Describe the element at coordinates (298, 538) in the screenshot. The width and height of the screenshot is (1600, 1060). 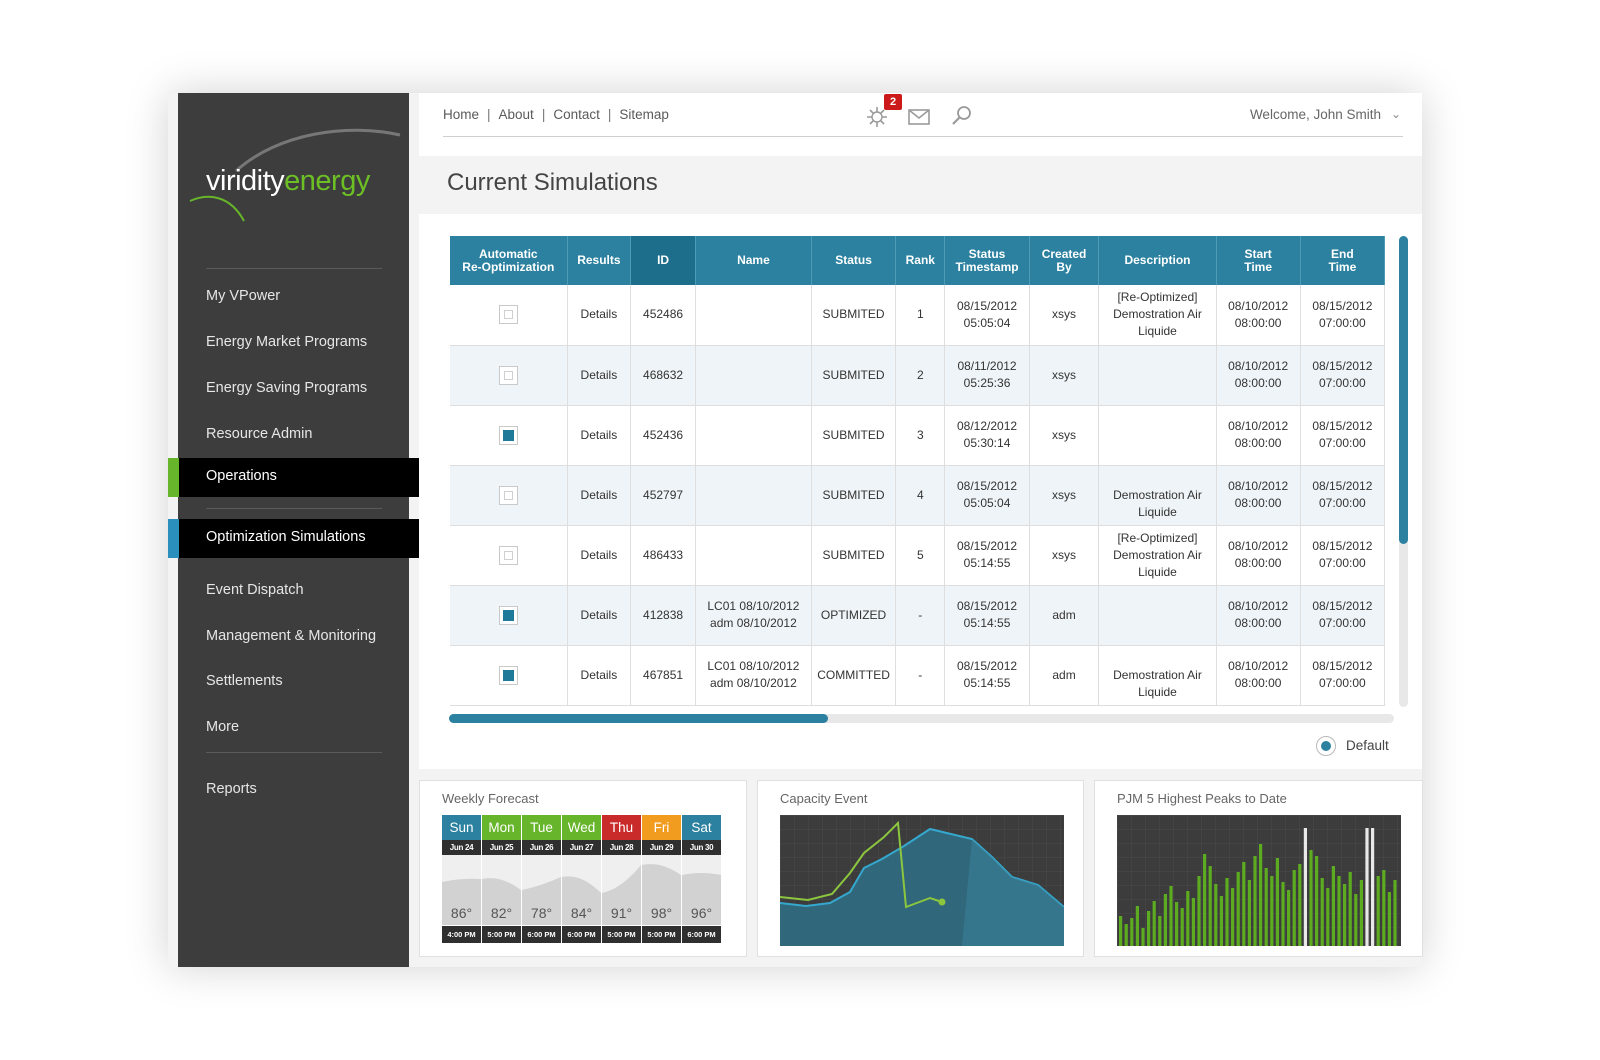
I see `sidebar-item-optimization-simulations: Optimization Simulations` at that location.